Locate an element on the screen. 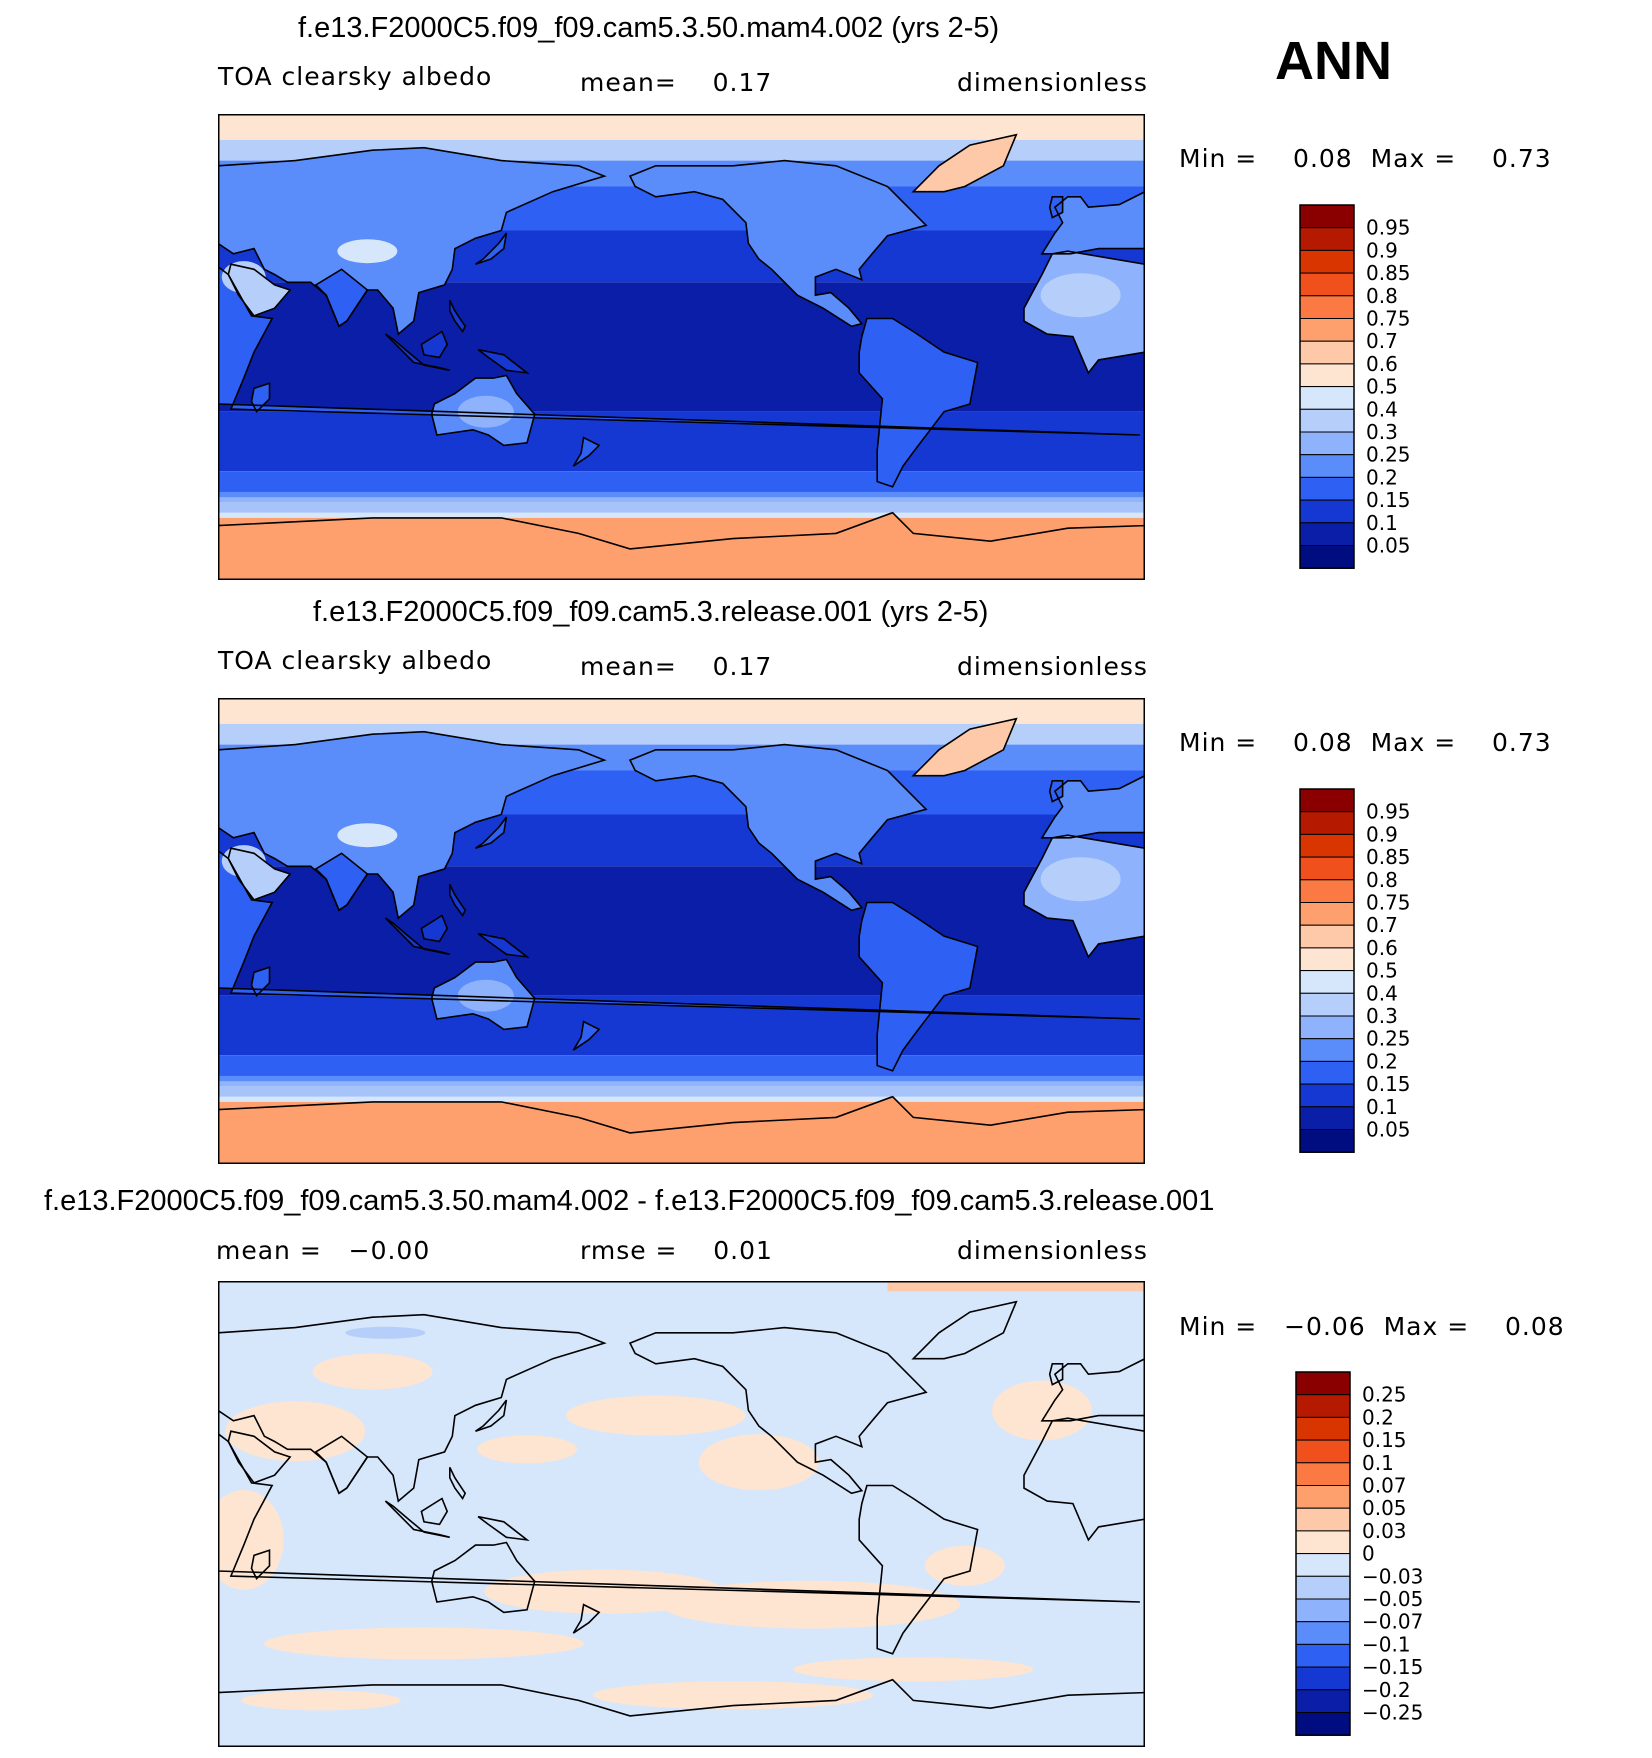 The image size is (1652, 1758). season-label: ANN is located at coordinates (1333, 61).